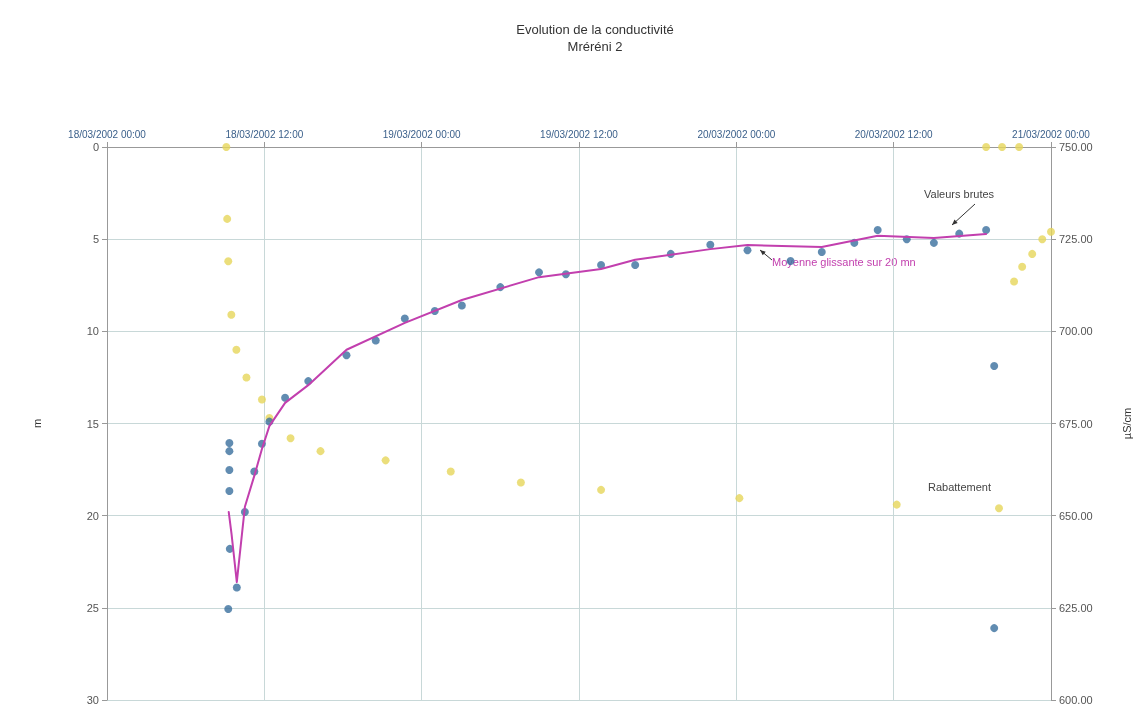 This screenshot has height=715, width=1143. What do you see at coordinates (422, 134) in the screenshot?
I see `x-tick-label: 19/03/2002 00:00` at bounding box center [422, 134].